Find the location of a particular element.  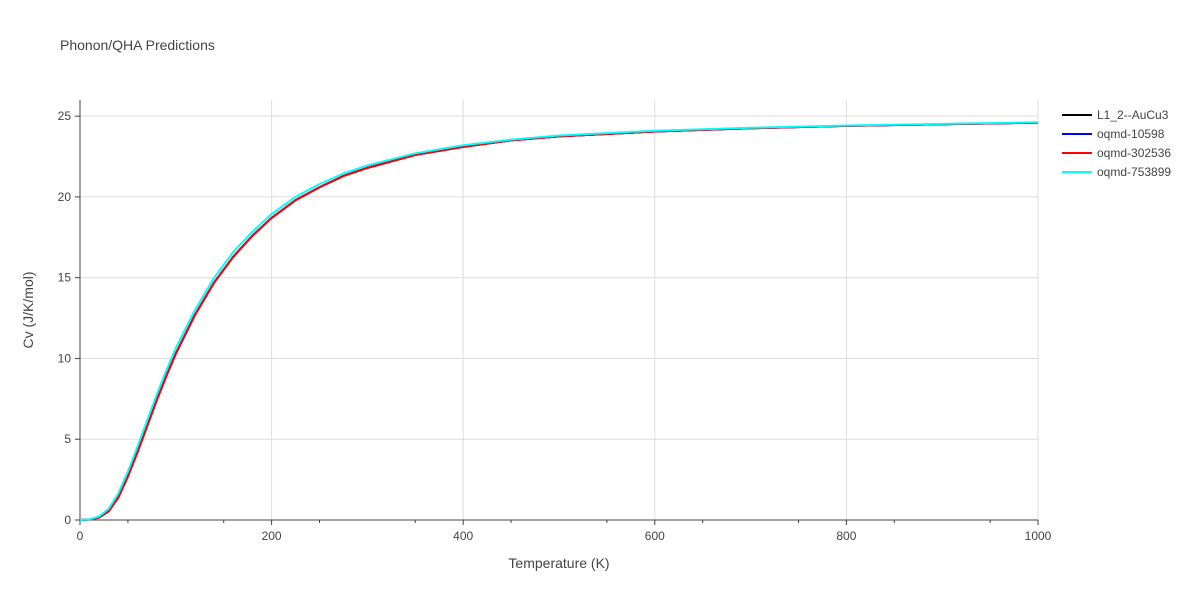

x-tick-label: 200 is located at coordinates (272, 536).